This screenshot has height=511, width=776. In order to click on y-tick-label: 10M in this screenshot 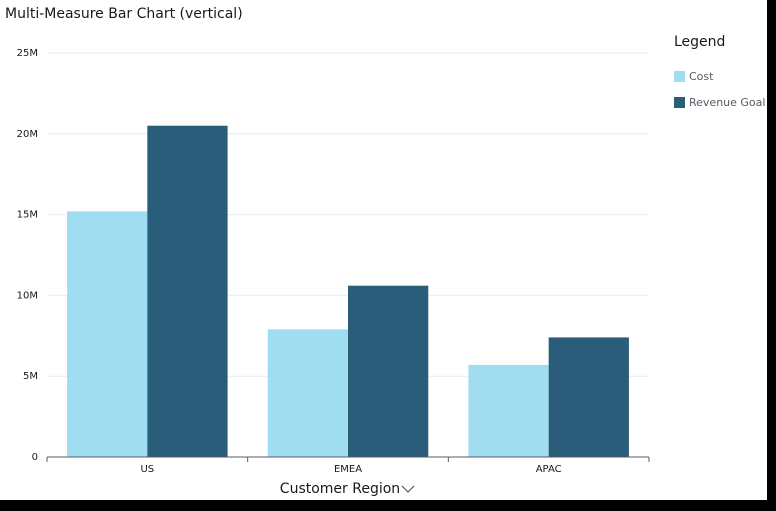, I will do `click(27, 295)`.